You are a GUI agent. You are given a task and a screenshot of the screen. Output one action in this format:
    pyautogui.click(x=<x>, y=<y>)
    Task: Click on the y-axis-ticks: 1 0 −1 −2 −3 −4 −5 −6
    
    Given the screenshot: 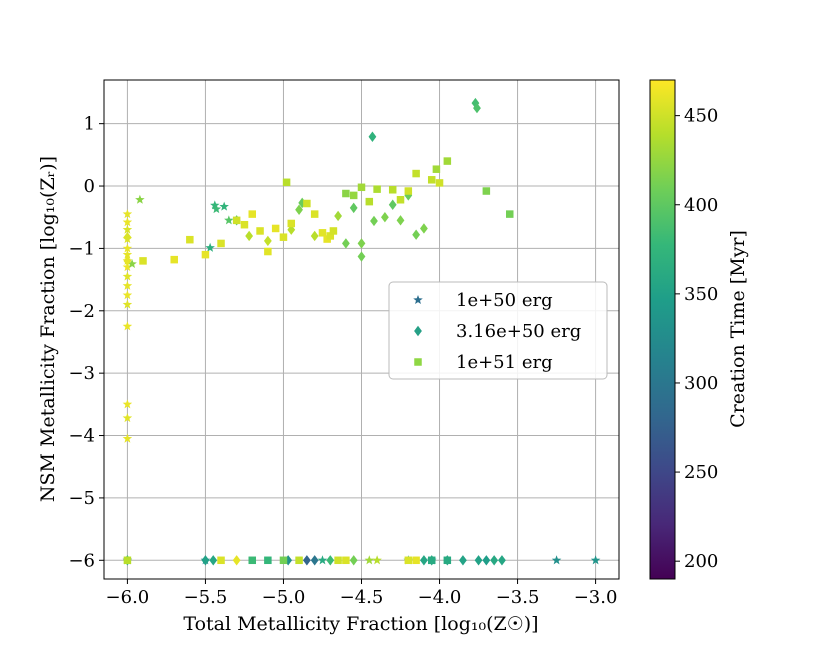 What is the action you would take?
    pyautogui.click(x=86, y=342)
    